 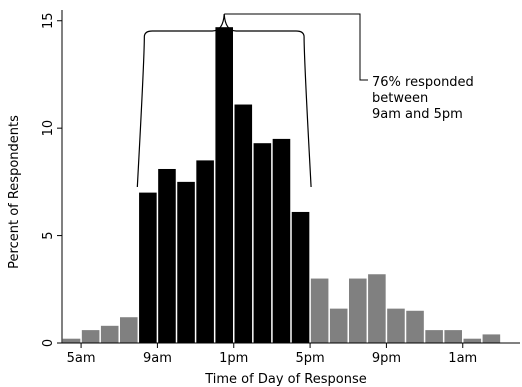 What do you see at coordinates (157, 358) in the screenshot?
I see `x-tick-label: 9am` at bounding box center [157, 358].